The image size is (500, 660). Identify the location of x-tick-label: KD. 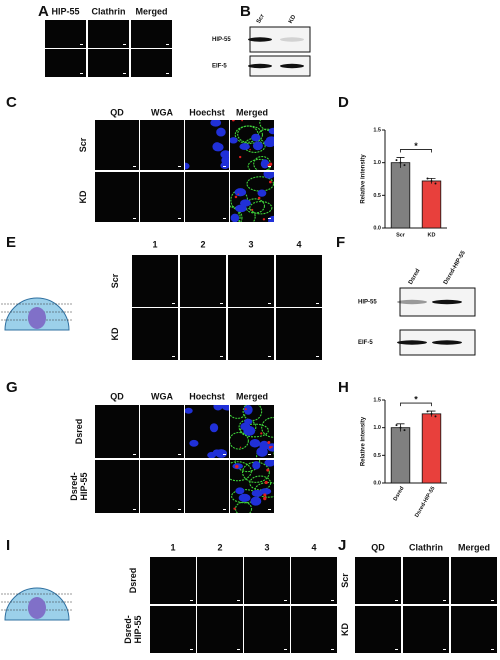
(432, 235).